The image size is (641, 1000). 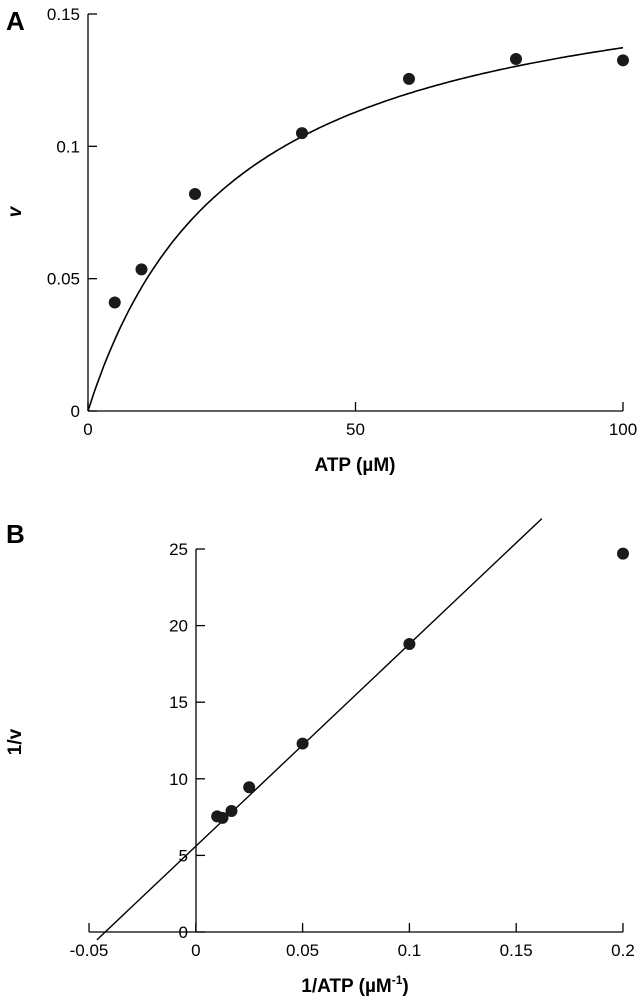 I want to click on panel-b-x-tick-label: 0, so click(x=195, y=950).